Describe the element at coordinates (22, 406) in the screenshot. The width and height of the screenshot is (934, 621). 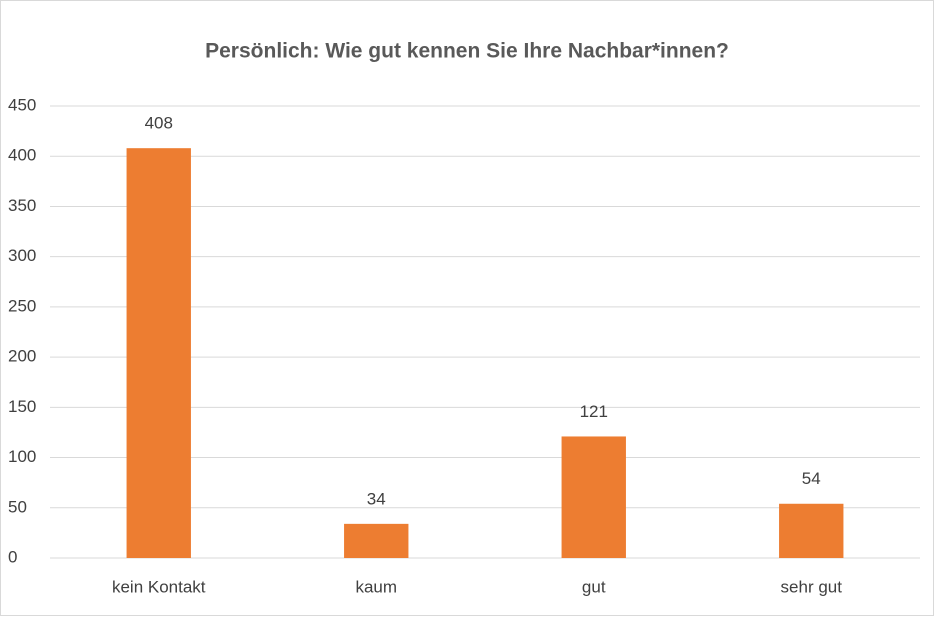
I see `y-tick-label: 150` at that location.